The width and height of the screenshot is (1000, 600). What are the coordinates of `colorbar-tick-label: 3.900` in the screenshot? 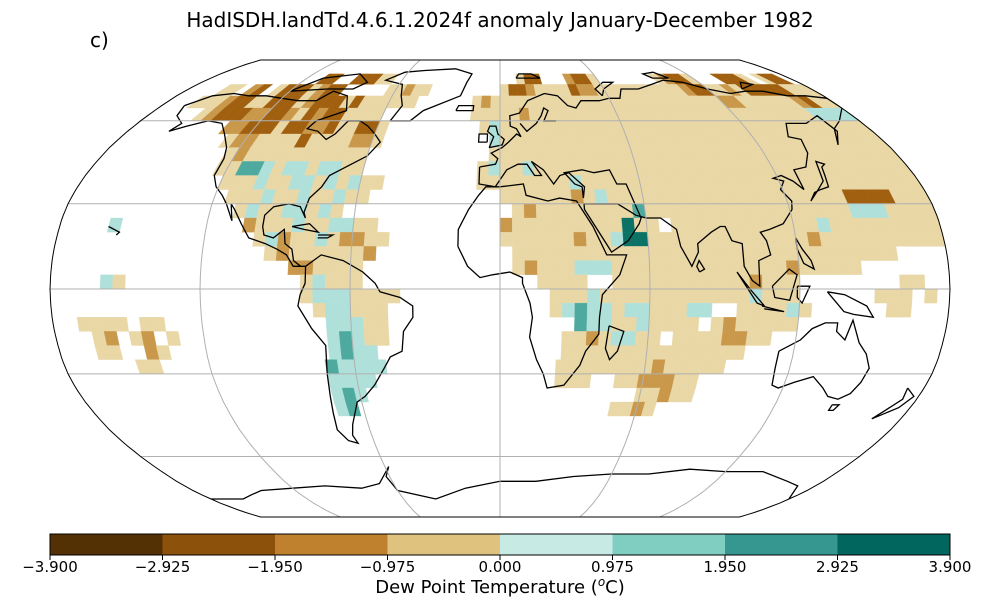 It's located at (950, 567).